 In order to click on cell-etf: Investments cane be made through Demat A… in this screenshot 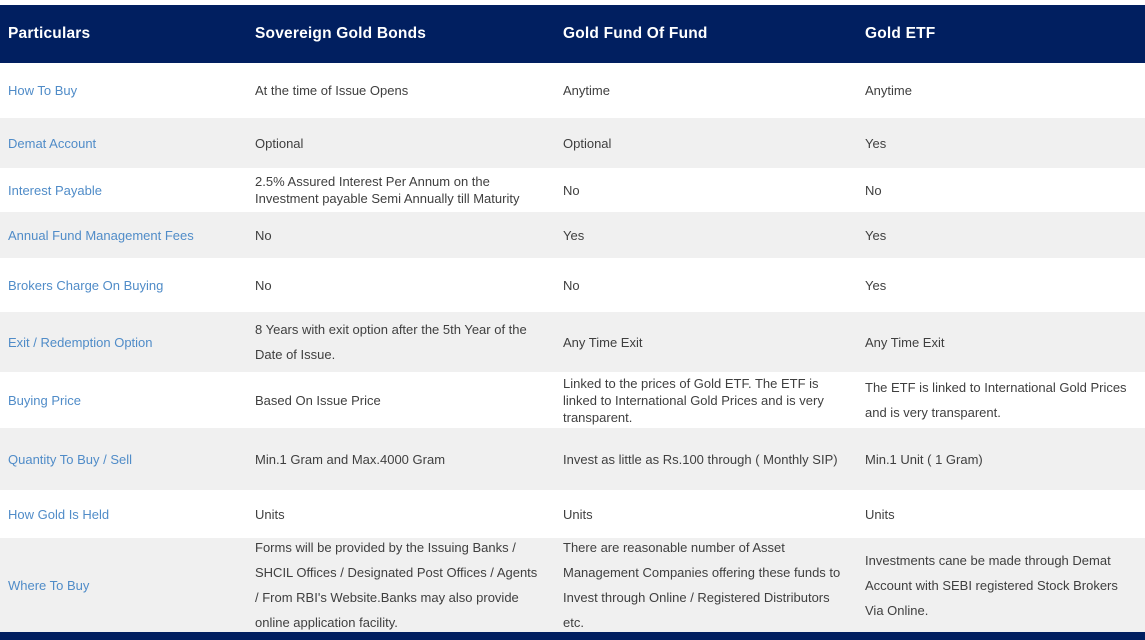, I will do `click(991, 585)`.